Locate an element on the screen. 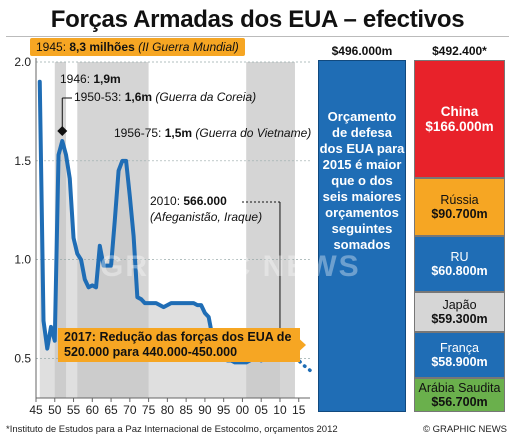  budget-amount: $58.900m is located at coordinates (459, 362).